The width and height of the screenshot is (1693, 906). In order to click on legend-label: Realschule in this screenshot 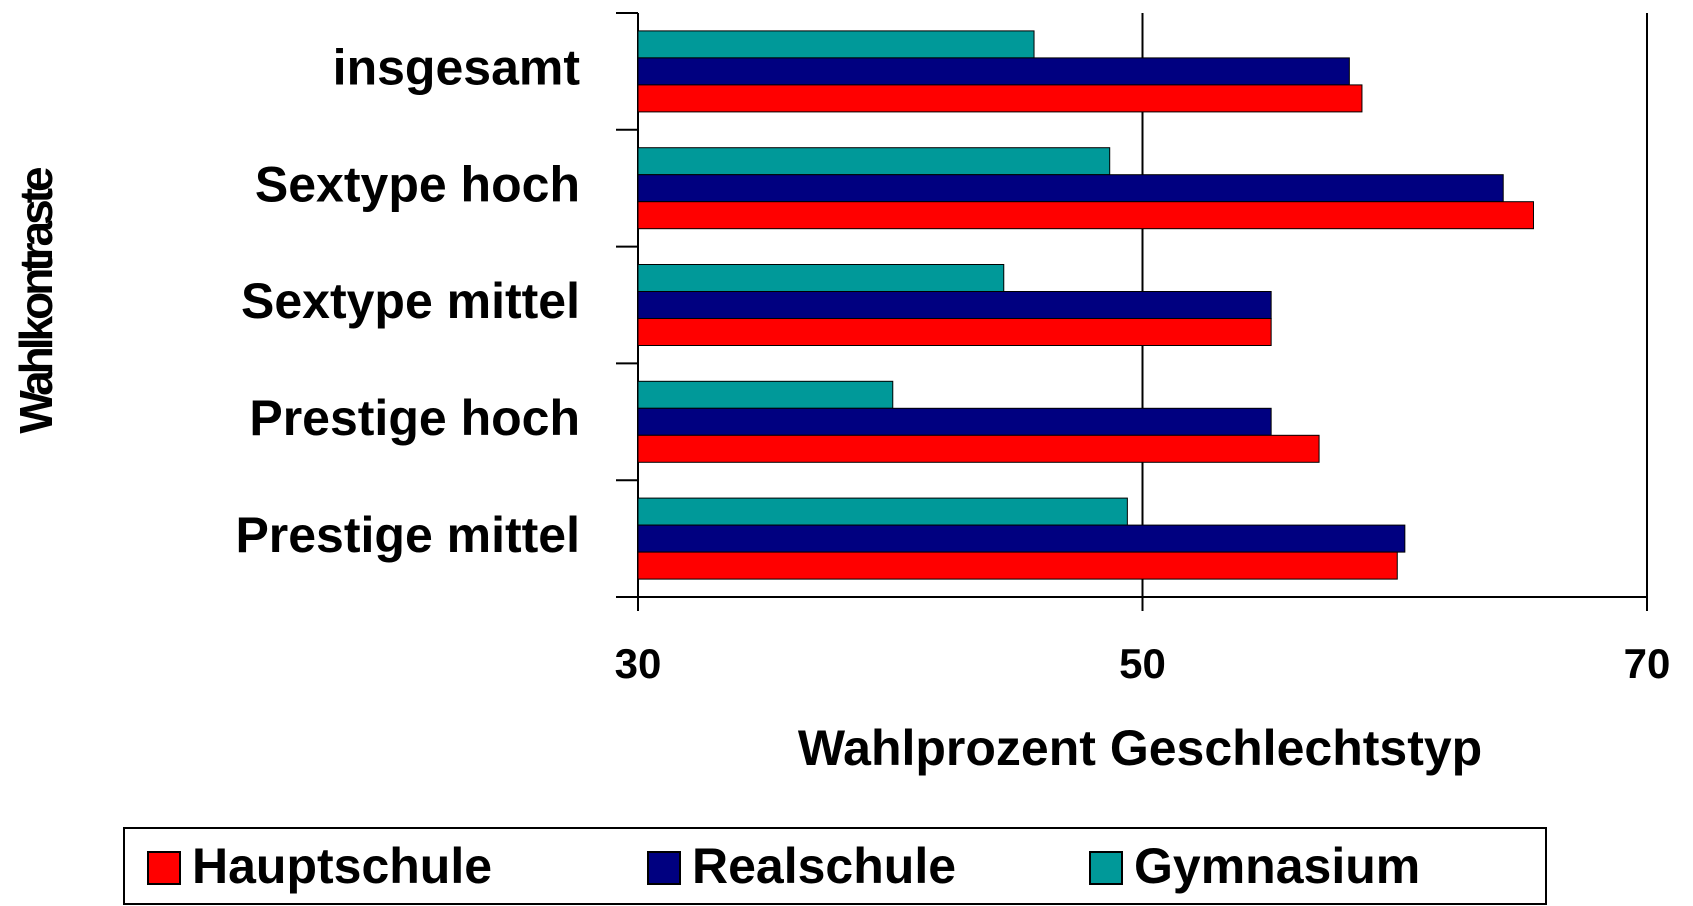, I will do `click(824, 866)`.